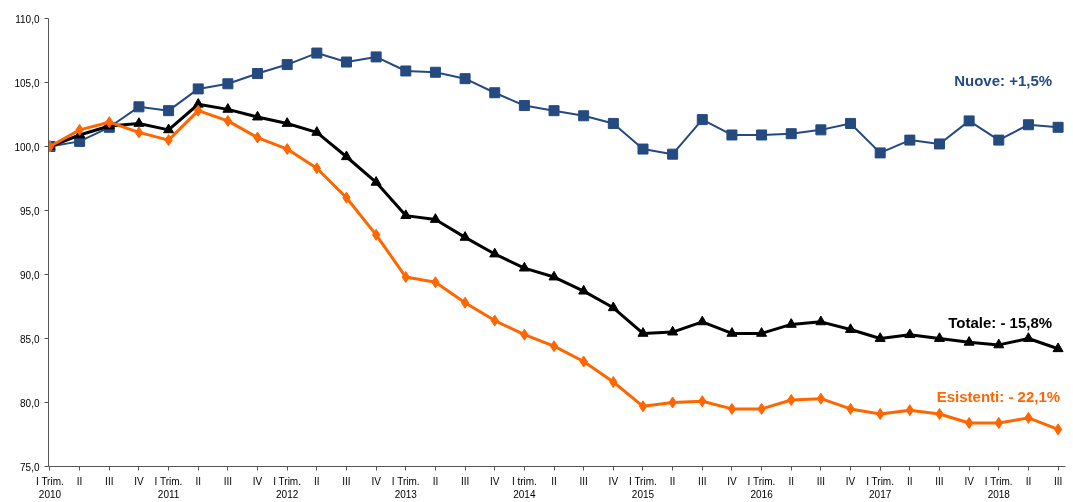  Describe the element at coordinates (998, 397) in the screenshot. I see `series-label: Esistenti: - 22,1%` at that location.